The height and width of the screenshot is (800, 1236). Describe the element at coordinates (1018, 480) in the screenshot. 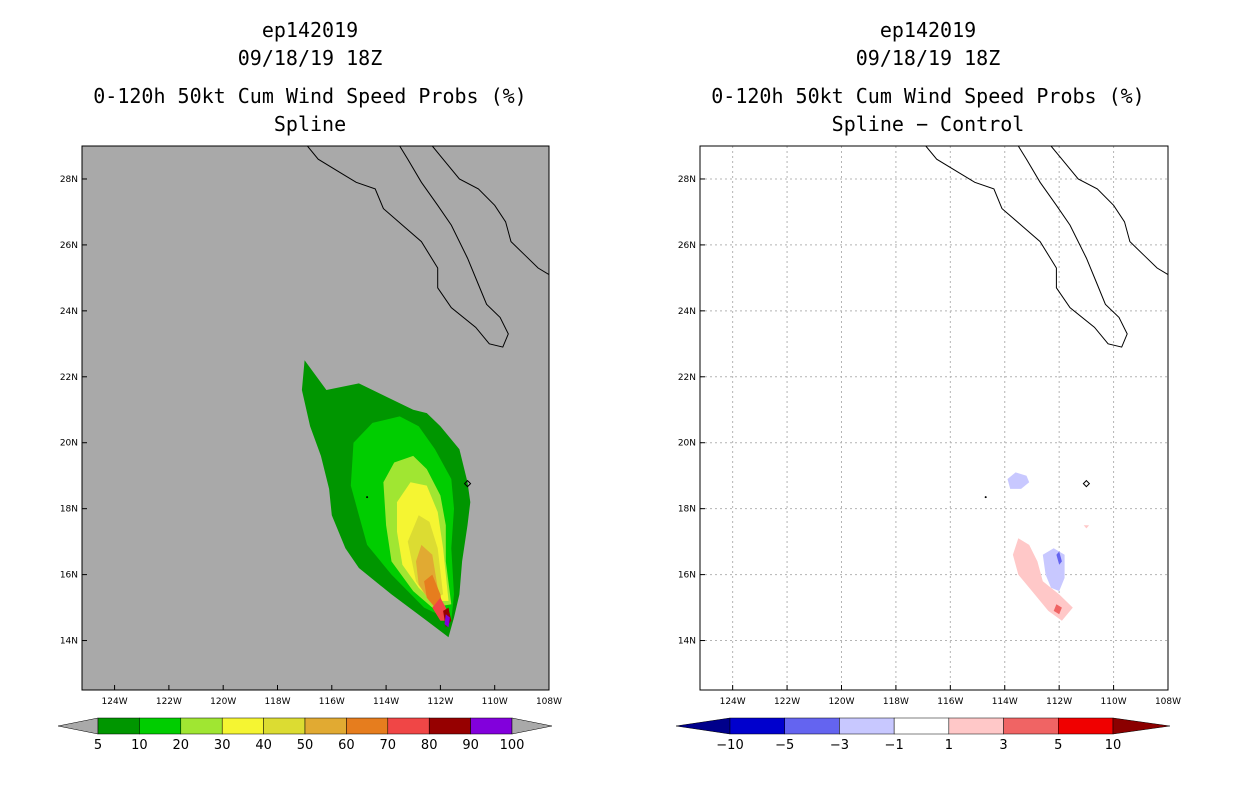

I see `contour-level-neg1` at that location.